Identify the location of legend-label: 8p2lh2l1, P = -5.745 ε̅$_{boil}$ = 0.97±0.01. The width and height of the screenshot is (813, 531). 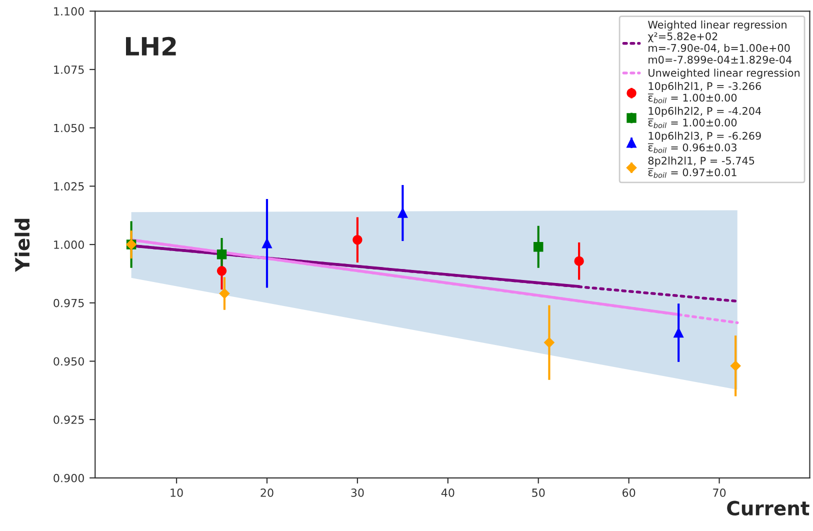
(701, 167).